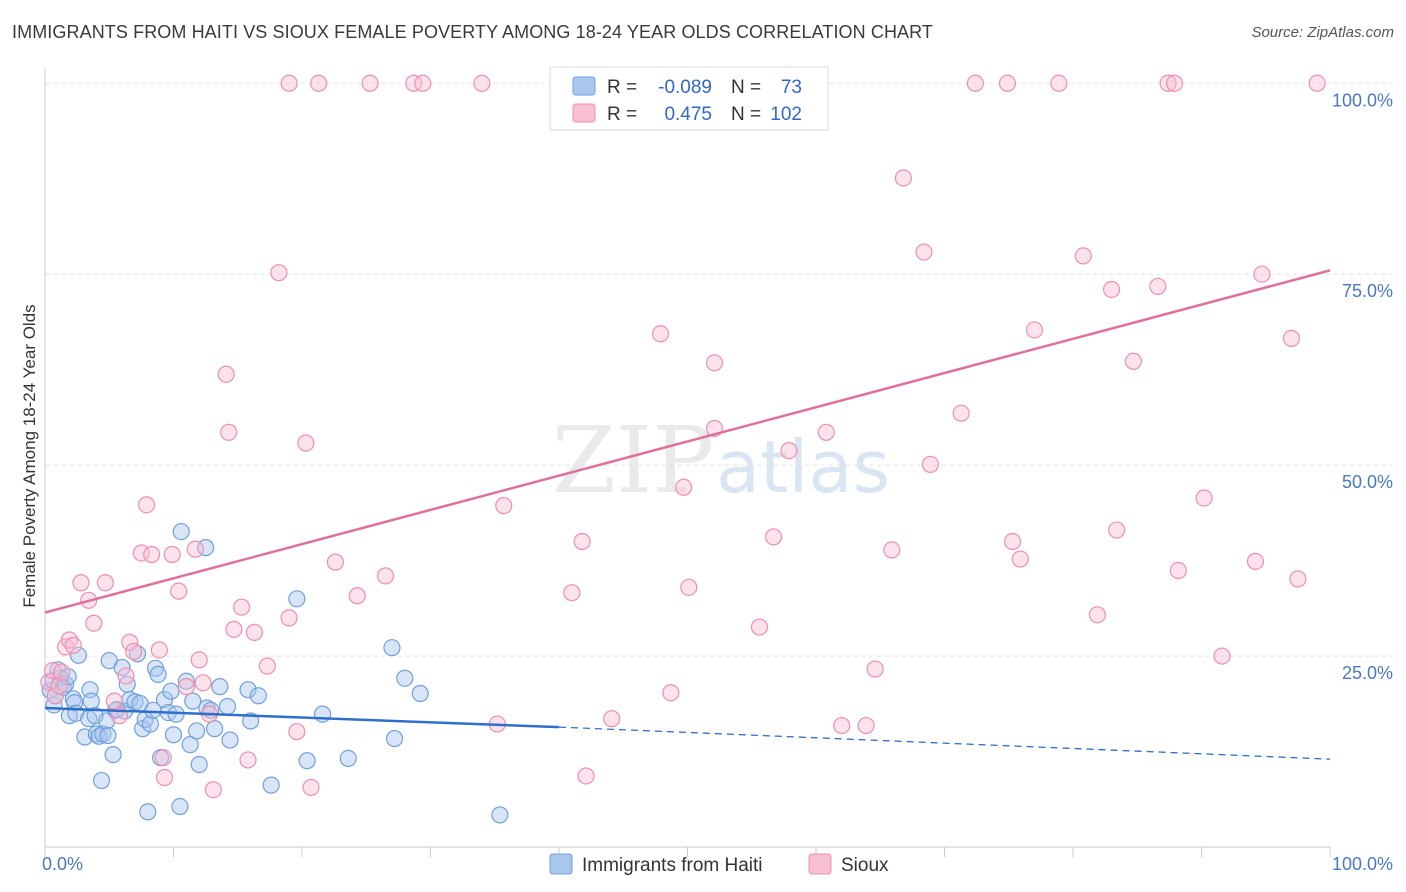 This screenshot has width=1406, height=892. I want to click on legend-r-label-1: R =, so click(622, 114).